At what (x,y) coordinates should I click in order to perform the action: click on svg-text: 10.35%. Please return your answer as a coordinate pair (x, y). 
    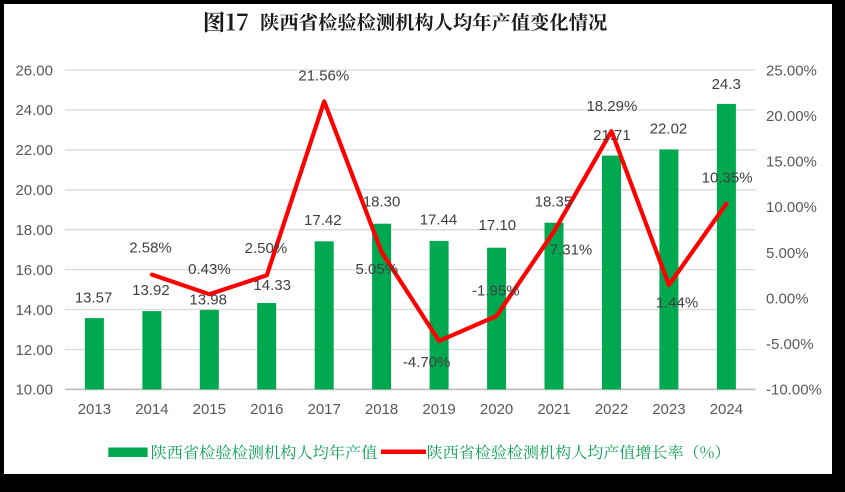
    Looking at the image, I should click on (727, 178).